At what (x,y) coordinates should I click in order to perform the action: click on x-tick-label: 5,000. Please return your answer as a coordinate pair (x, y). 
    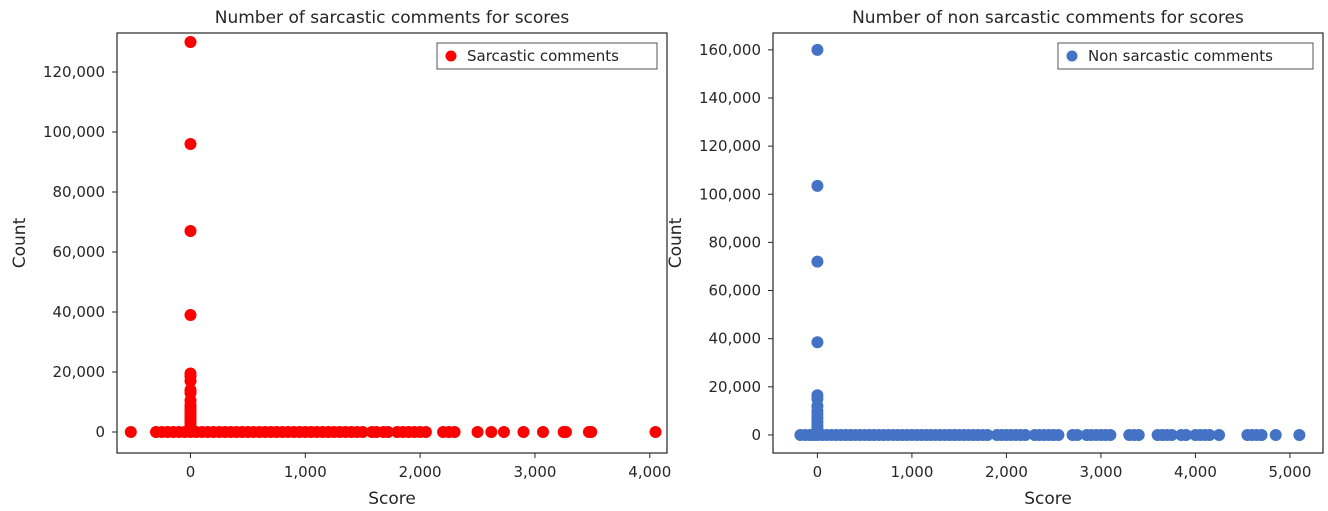
    Looking at the image, I should click on (1289, 472).